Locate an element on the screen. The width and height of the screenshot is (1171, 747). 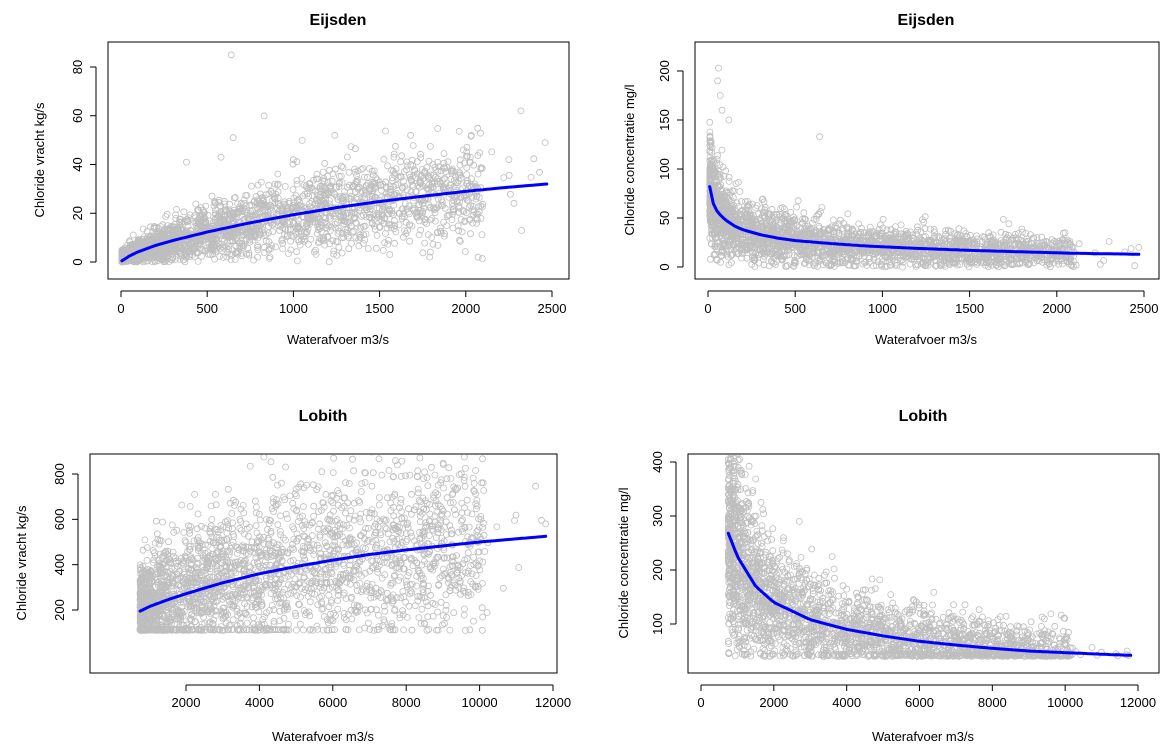
x-tick-label: 500 is located at coordinates (795, 308).